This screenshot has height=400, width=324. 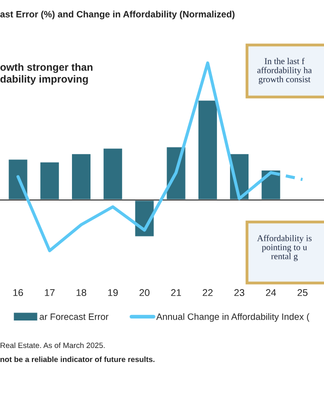 What do you see at coordinates (239, 292) in the screenshot?
I see `x-tick-label: 23` at bounding box center [239, 292].